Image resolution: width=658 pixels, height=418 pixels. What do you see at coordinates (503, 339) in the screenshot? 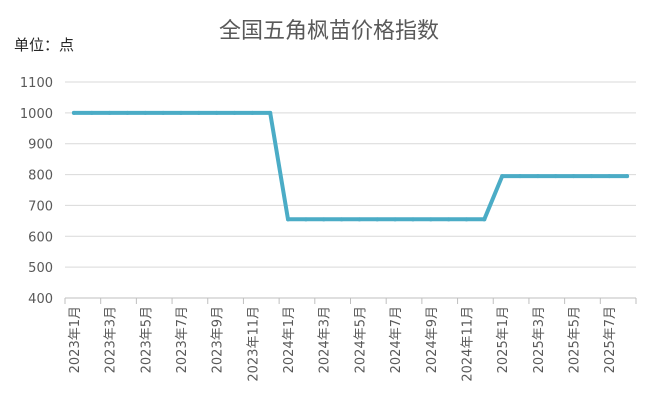
I see `x-tick-label: 2025年1月` at bounding box center [503, 339].